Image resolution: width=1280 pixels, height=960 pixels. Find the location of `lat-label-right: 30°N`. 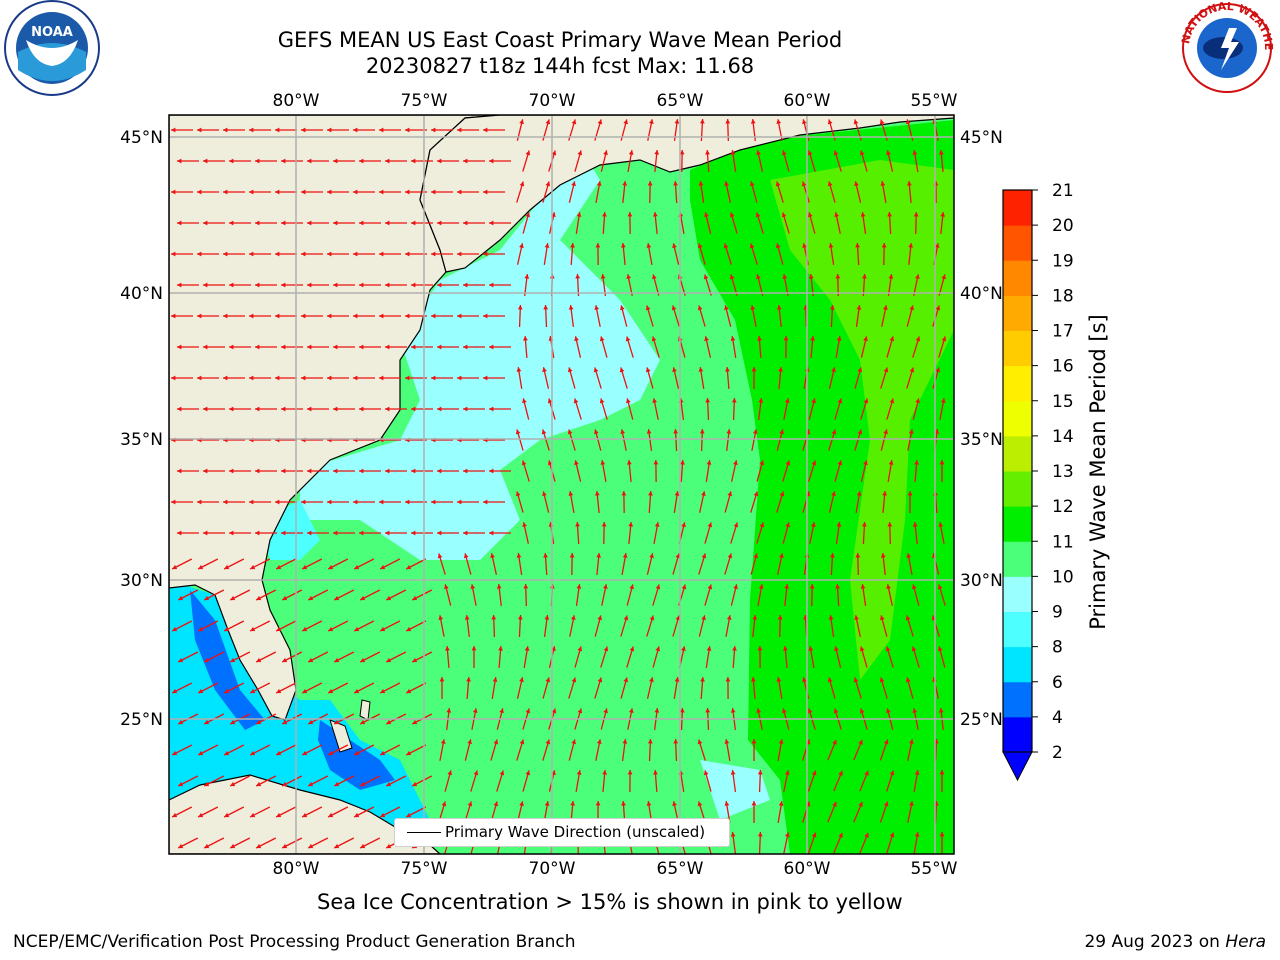

lat-label-right: 30°N is located at coordinates (981, 581).